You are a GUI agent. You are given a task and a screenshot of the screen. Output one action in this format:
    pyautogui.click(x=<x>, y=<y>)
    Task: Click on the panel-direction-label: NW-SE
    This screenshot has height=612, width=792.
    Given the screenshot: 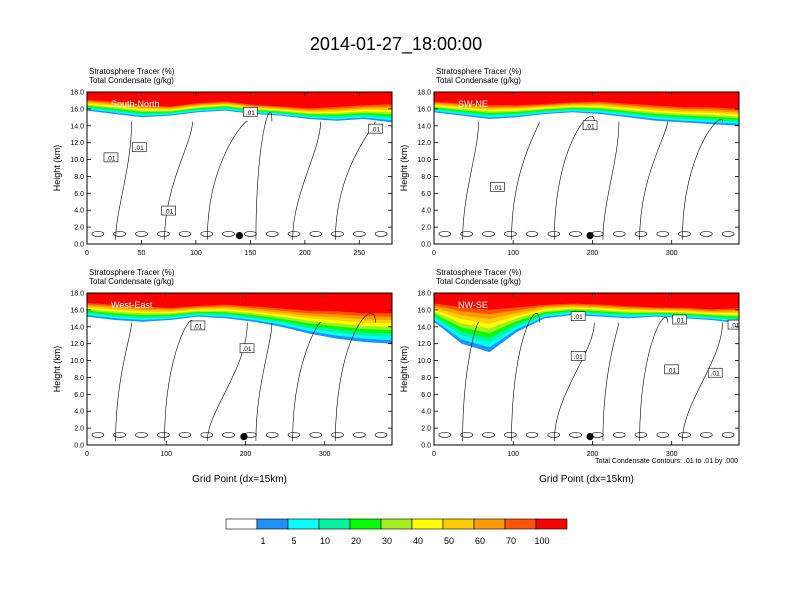 What is the action you would take?
    pyautogui.click(x=473, y=305)
    